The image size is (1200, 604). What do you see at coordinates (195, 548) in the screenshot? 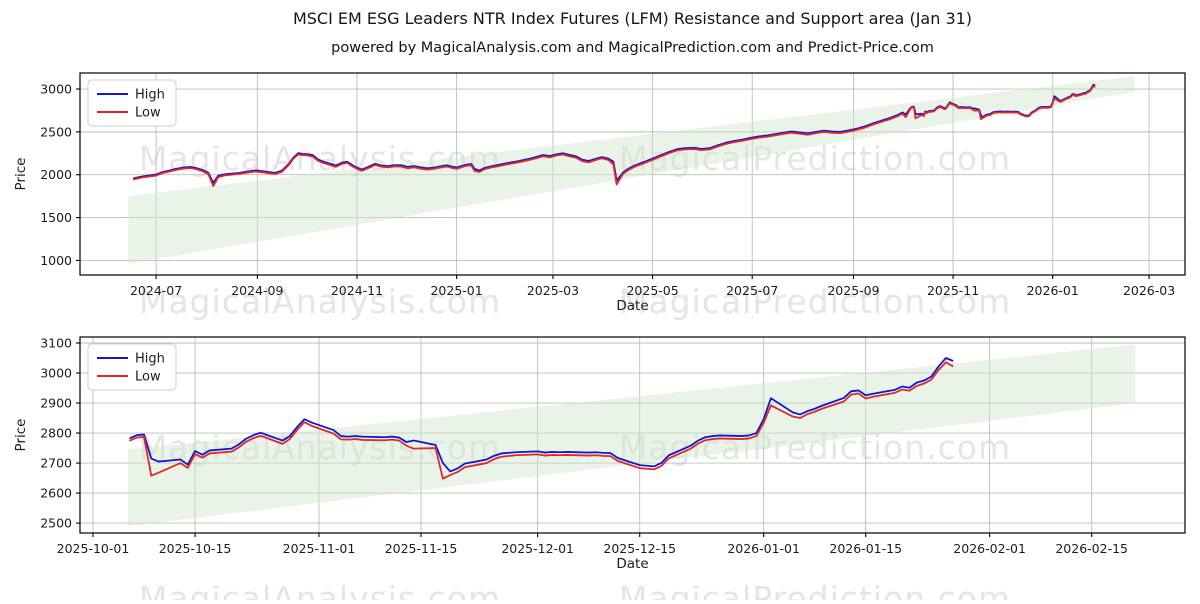
I see `x-tick-label: 2025-10-15` at bounding box center [195, 548].